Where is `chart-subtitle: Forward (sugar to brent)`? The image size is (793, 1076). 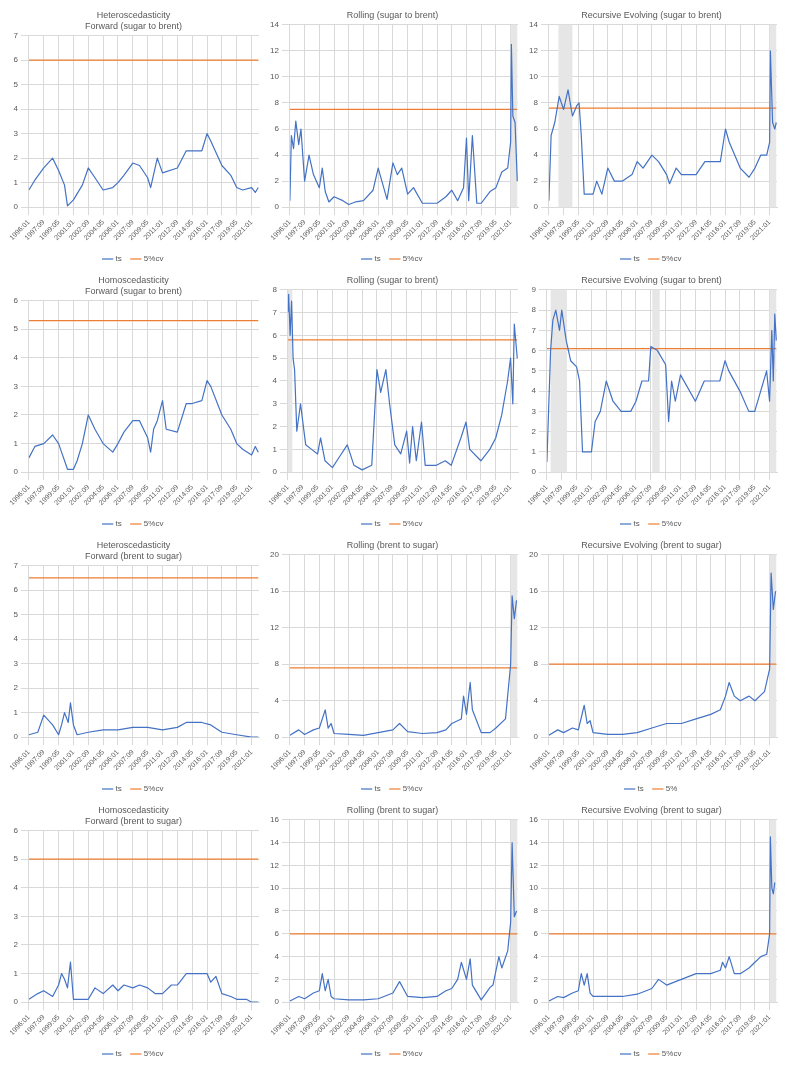 chart-subtitle: Forward (sugar to brent) is located at coordinates (133, 290).